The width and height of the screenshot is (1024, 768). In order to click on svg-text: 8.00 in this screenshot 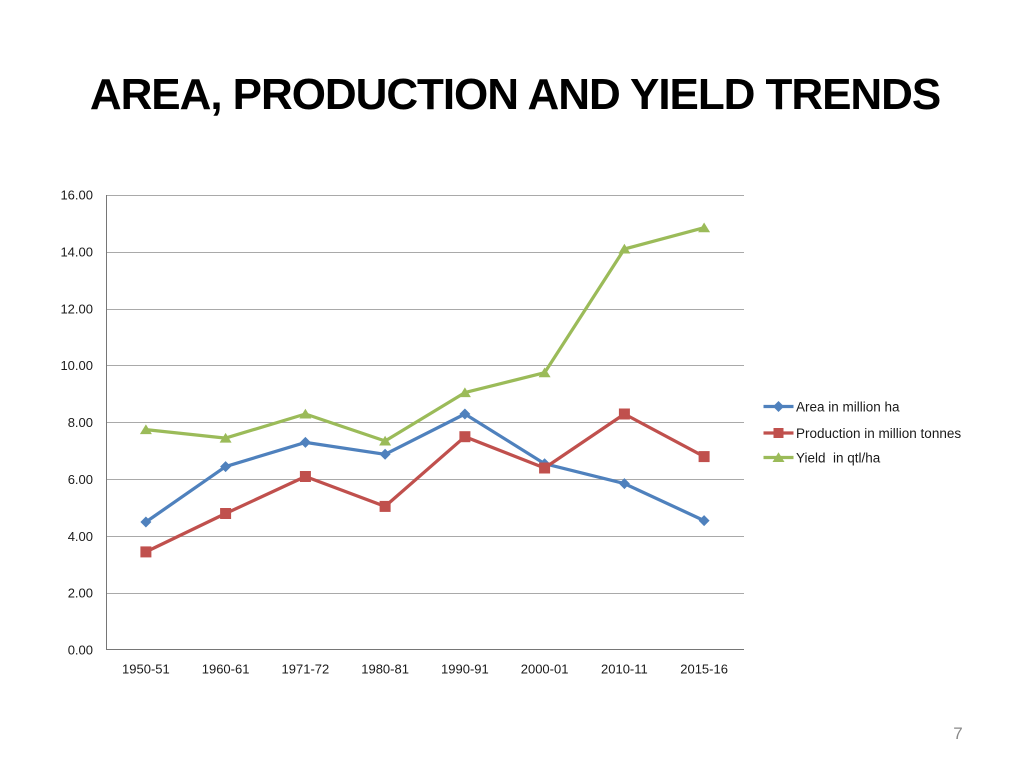, I will do `click(80, 422)`.